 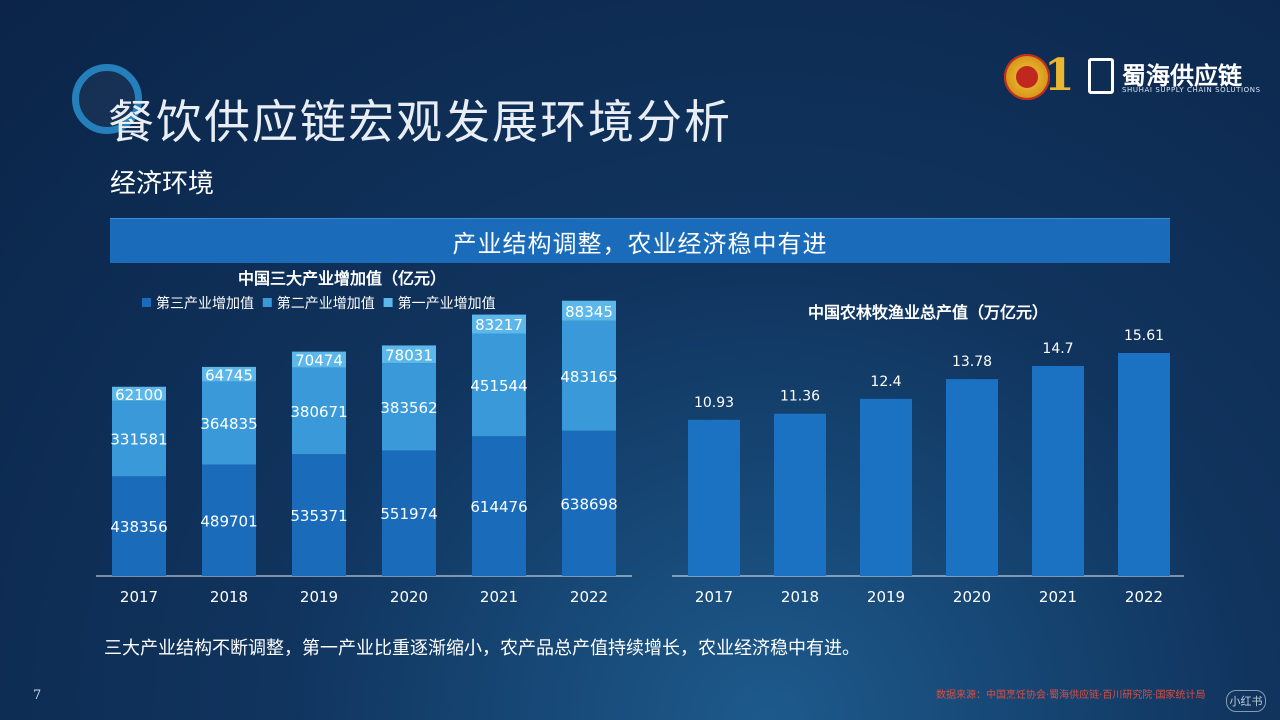 I want to click on chart1-tick-2018: 2018, so click(x=229, y=597).